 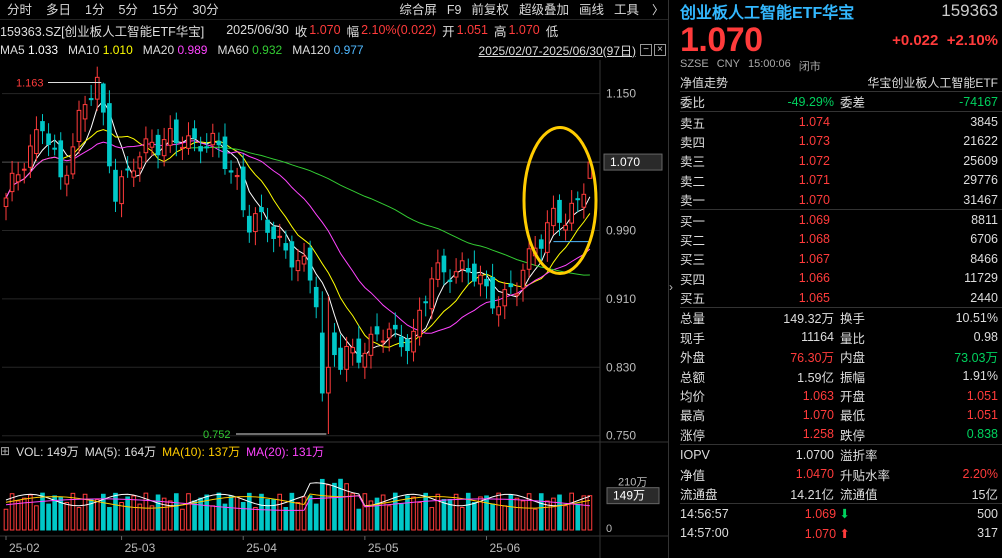 What do you see at coordinates (113, 10) in the screenshot?
I see `period-tabs: 分时 多日 1分 5分 15分 30分` at bounding box center [113, 10].